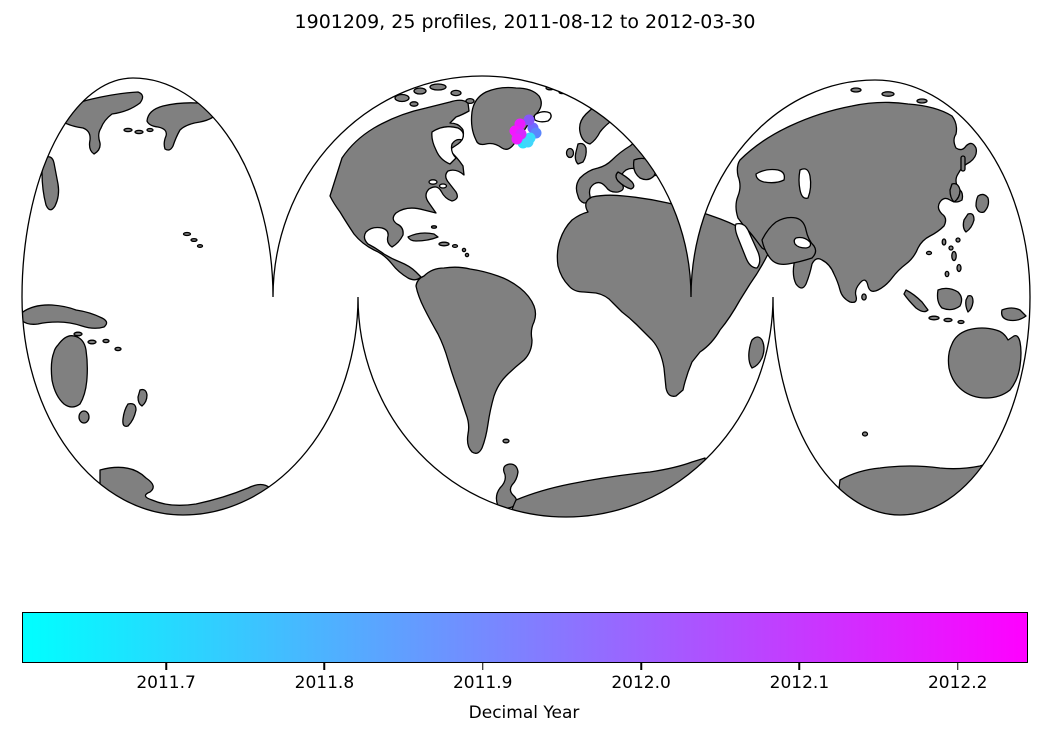  I want to click on colorbar-tick: 2012.1, so click(799, 677).